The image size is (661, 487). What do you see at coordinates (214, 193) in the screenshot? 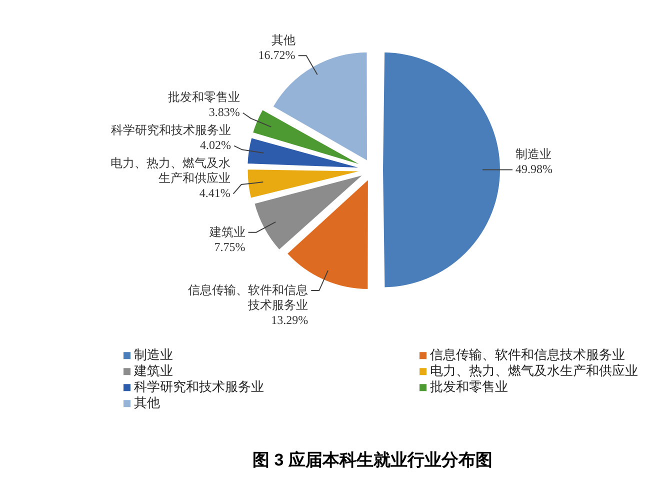
I see `data-label: 4.41%` at bounding box center [214, 193].